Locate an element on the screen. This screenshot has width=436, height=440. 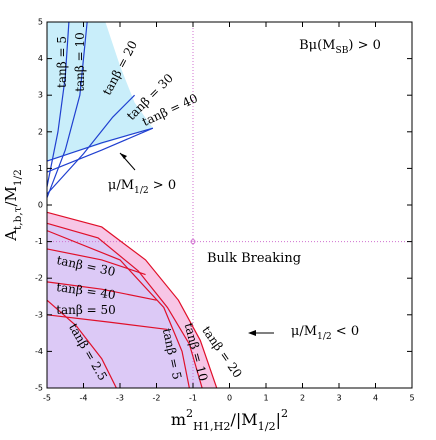
text-part: tanβ = 50 is located at coordinates (86, 310).